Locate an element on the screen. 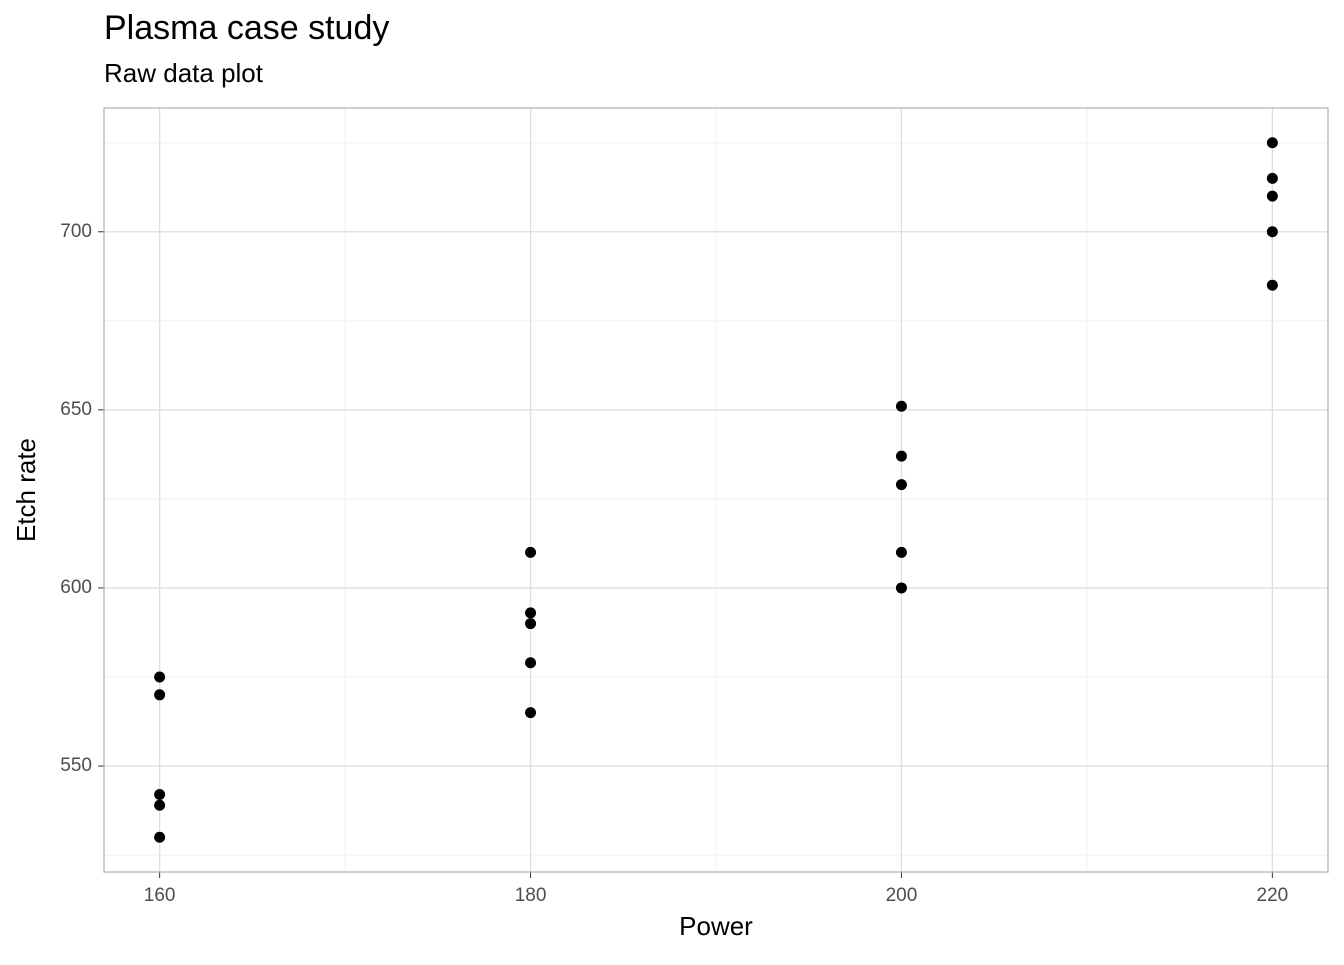 The height and width of the screenshot is (965, 1344). x-tick-label: 160 is located at coordinates (160, 895).